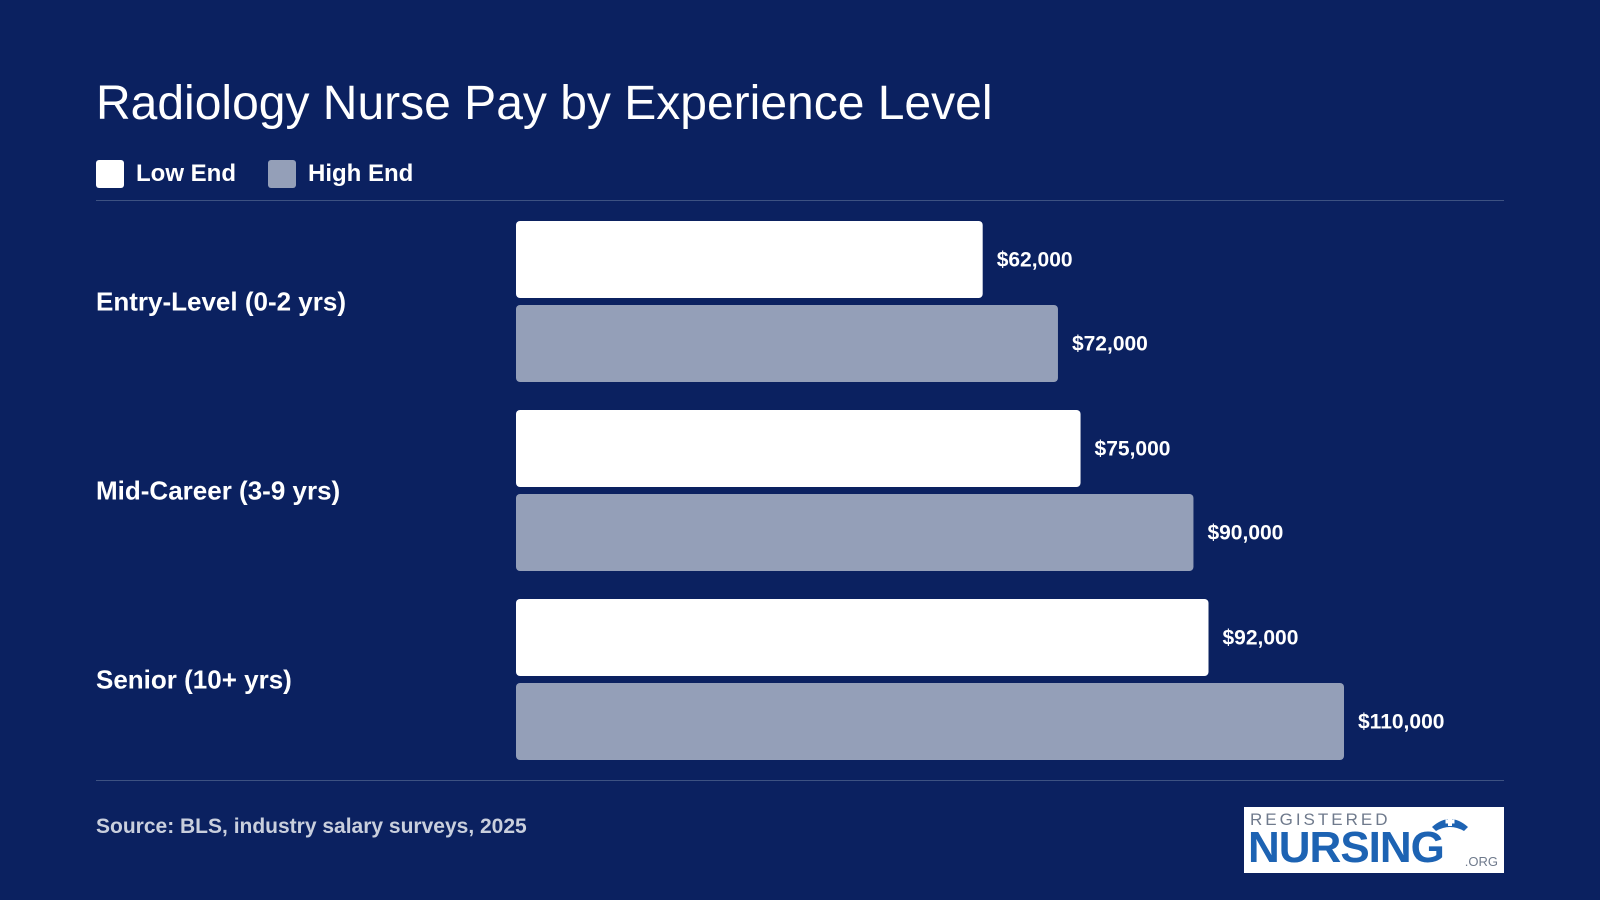 The width and height of the screenshot is (1600, 900). What do you see at coordinates (862, 637) in the screenshot?
I see `bar-low-end-senior-10-yrs` at bounding box center [862, 637].